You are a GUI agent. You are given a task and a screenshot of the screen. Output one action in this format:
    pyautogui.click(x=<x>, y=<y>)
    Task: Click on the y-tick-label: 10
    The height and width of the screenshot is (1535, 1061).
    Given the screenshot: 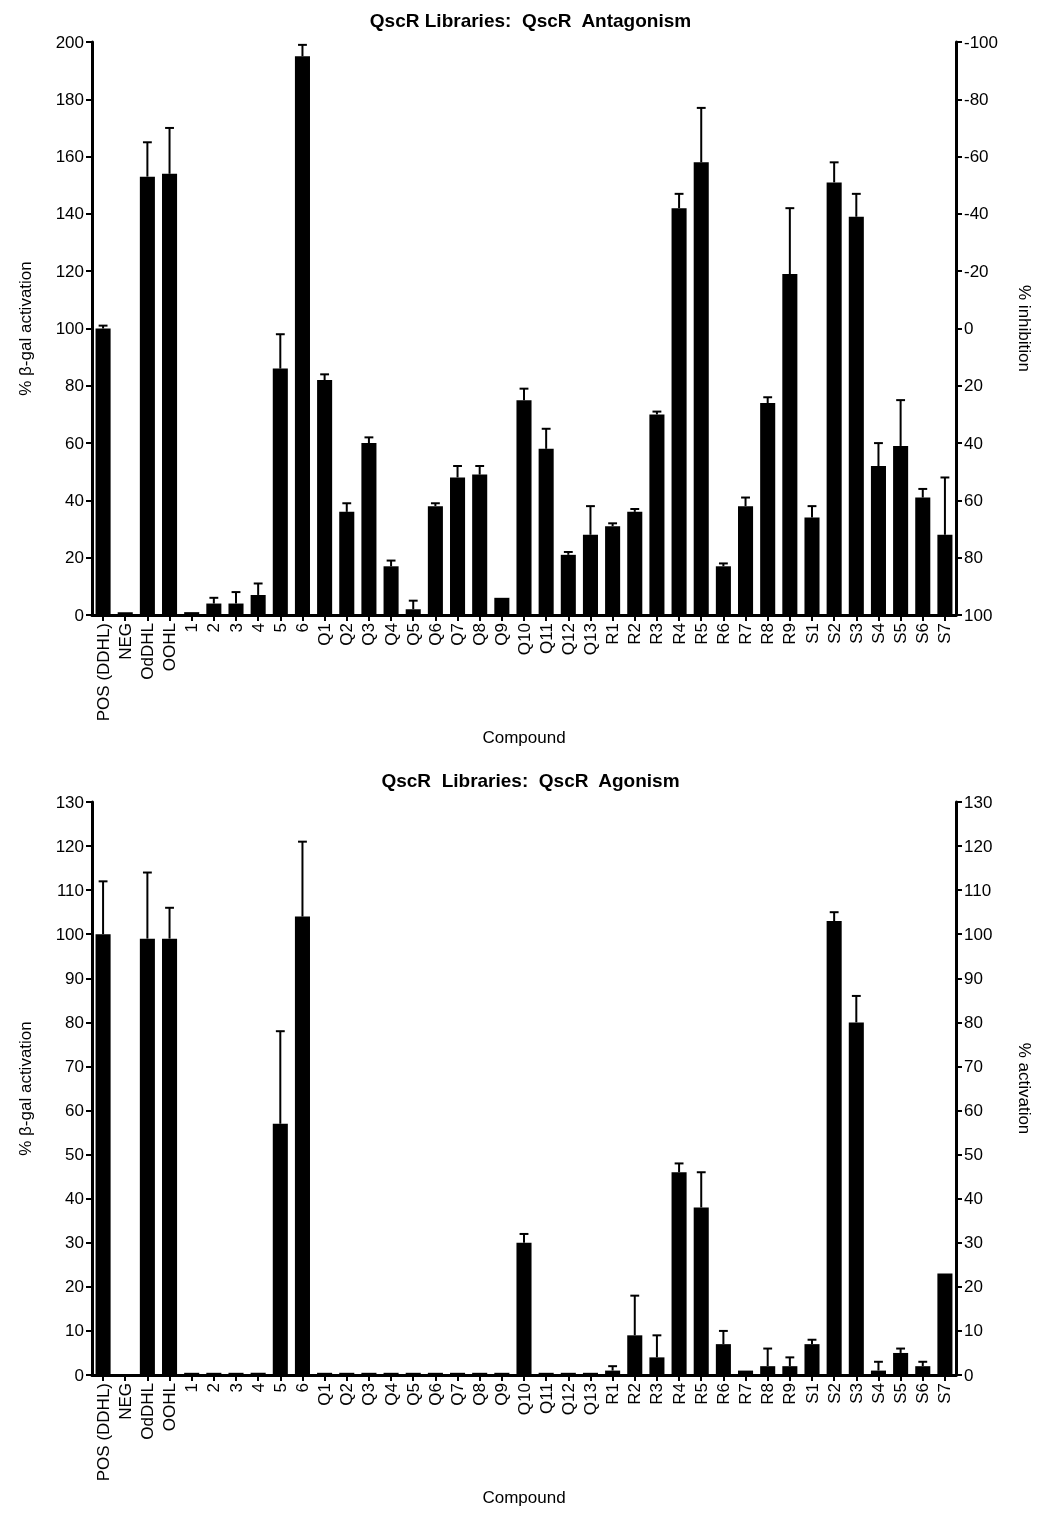 What is the action you would take?
    pyautogui.click(x=74, y=1331)
    